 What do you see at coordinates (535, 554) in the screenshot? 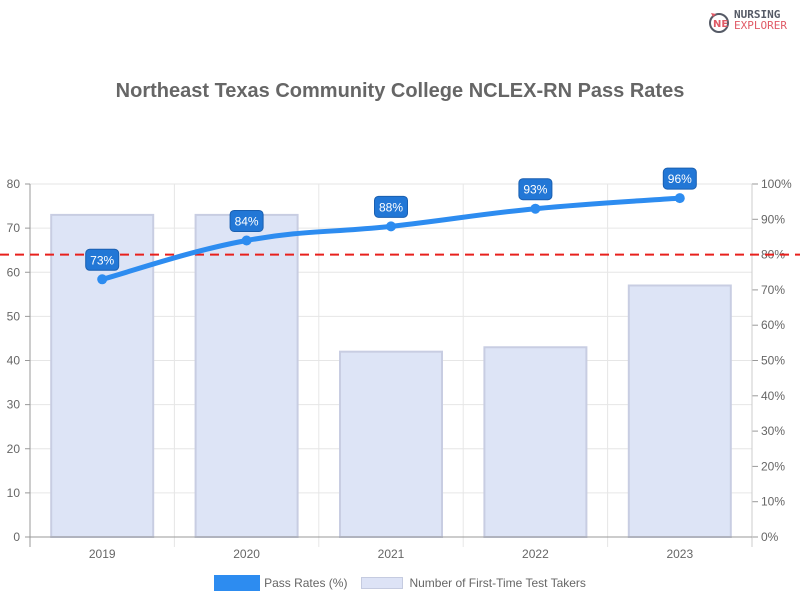
I see `x-axis-tick-label: 2022` at bounding box center [535, 554].